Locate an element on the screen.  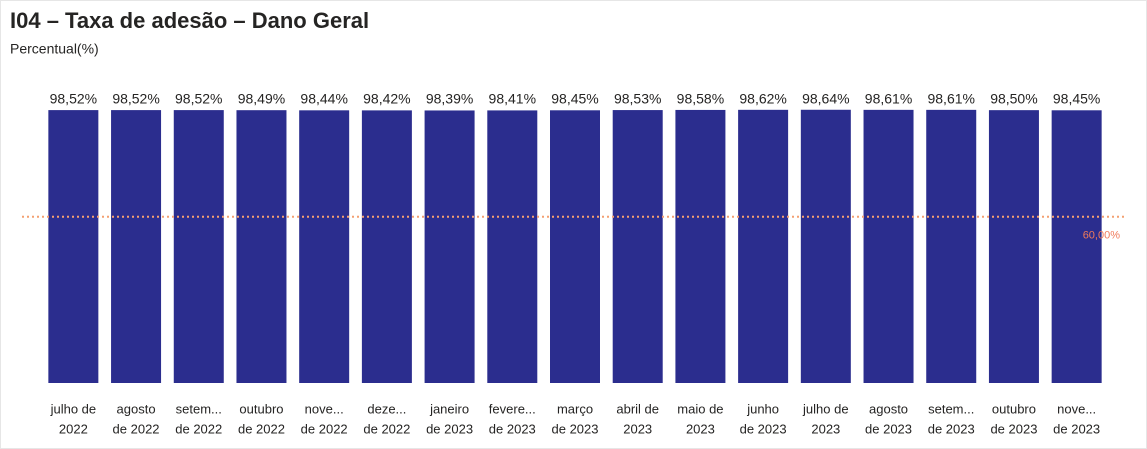
data-label: 98,58% is located at coordinates (700, 99).